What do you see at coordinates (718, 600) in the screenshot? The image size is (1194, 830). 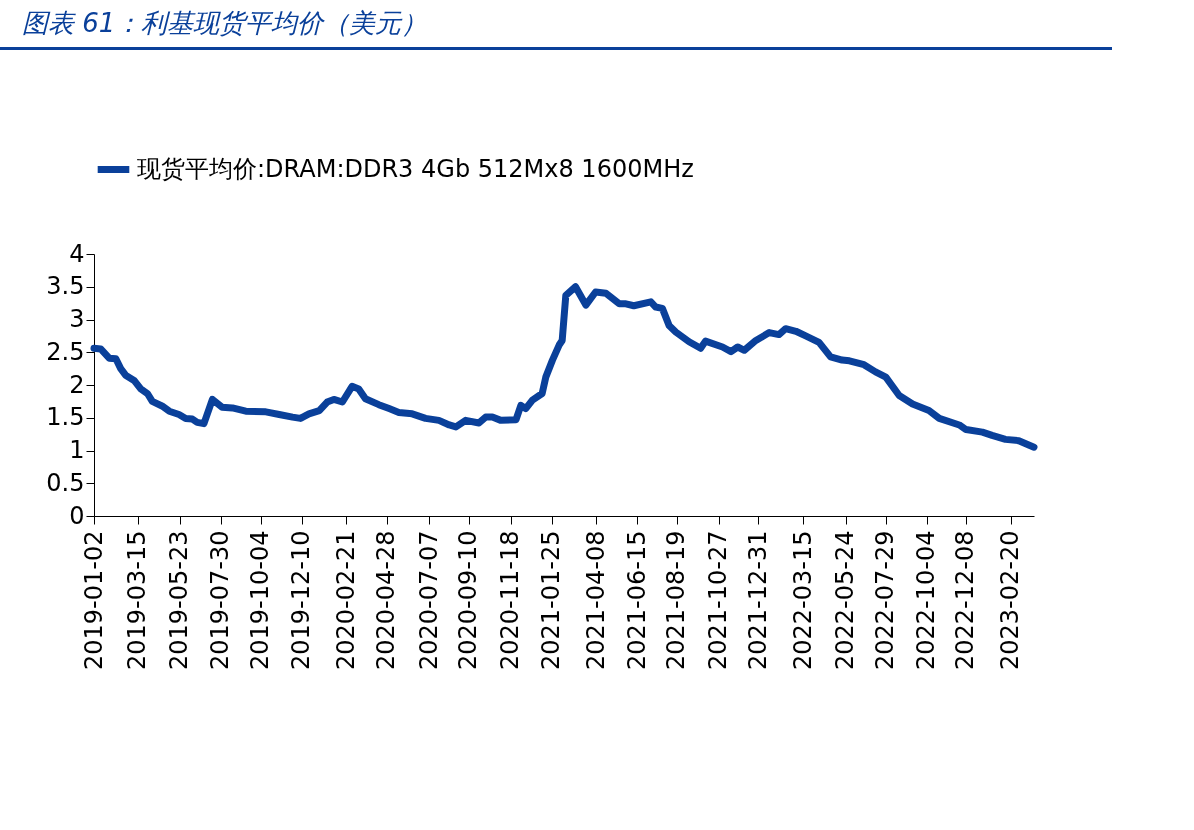 I see `x-tick-label: 2021-10-27` at bounding box center [718, 600].